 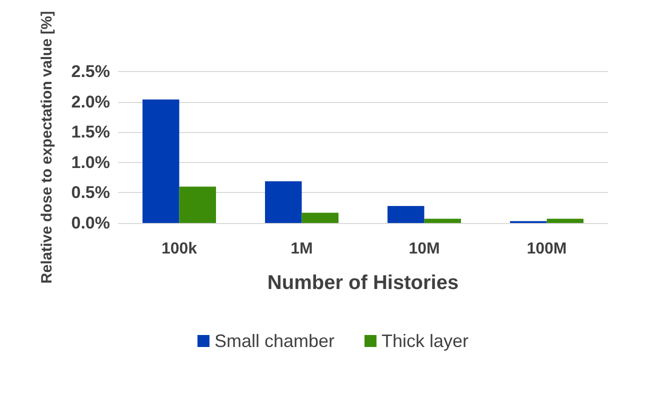 I want to click on y-tick-label: 1.0%, so click(x=90, y=162).